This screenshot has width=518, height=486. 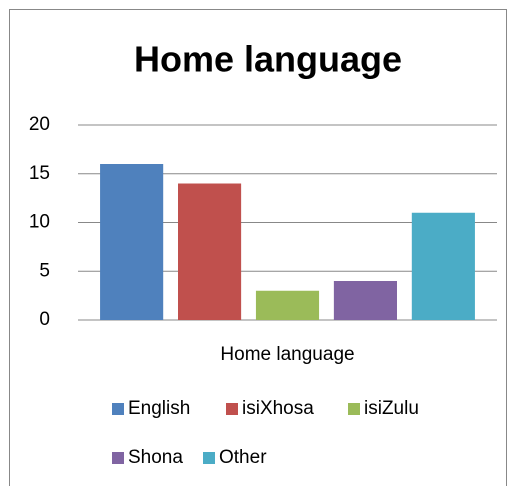 I want to click on legend-label: Other, so click(x=243, y=457).